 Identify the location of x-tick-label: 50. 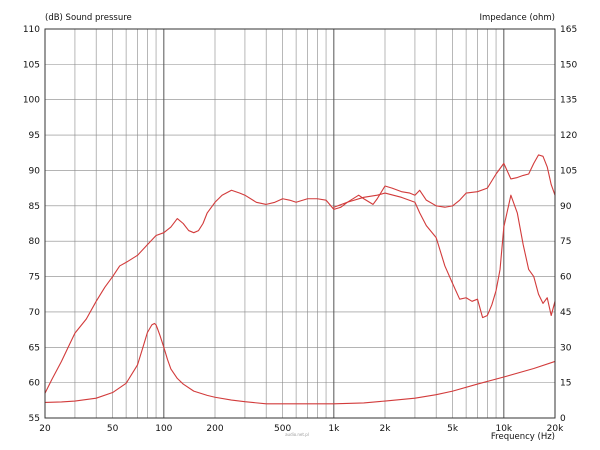
(113, 429).